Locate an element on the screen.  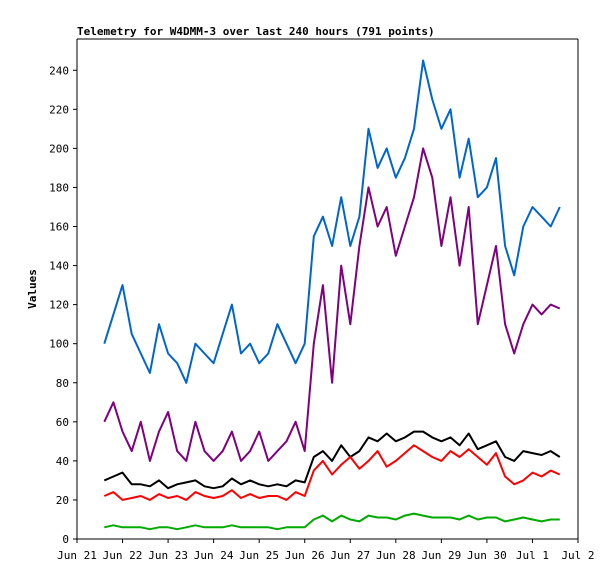
x-tick-label: Jul 2 is located at coordinates (577, 555).